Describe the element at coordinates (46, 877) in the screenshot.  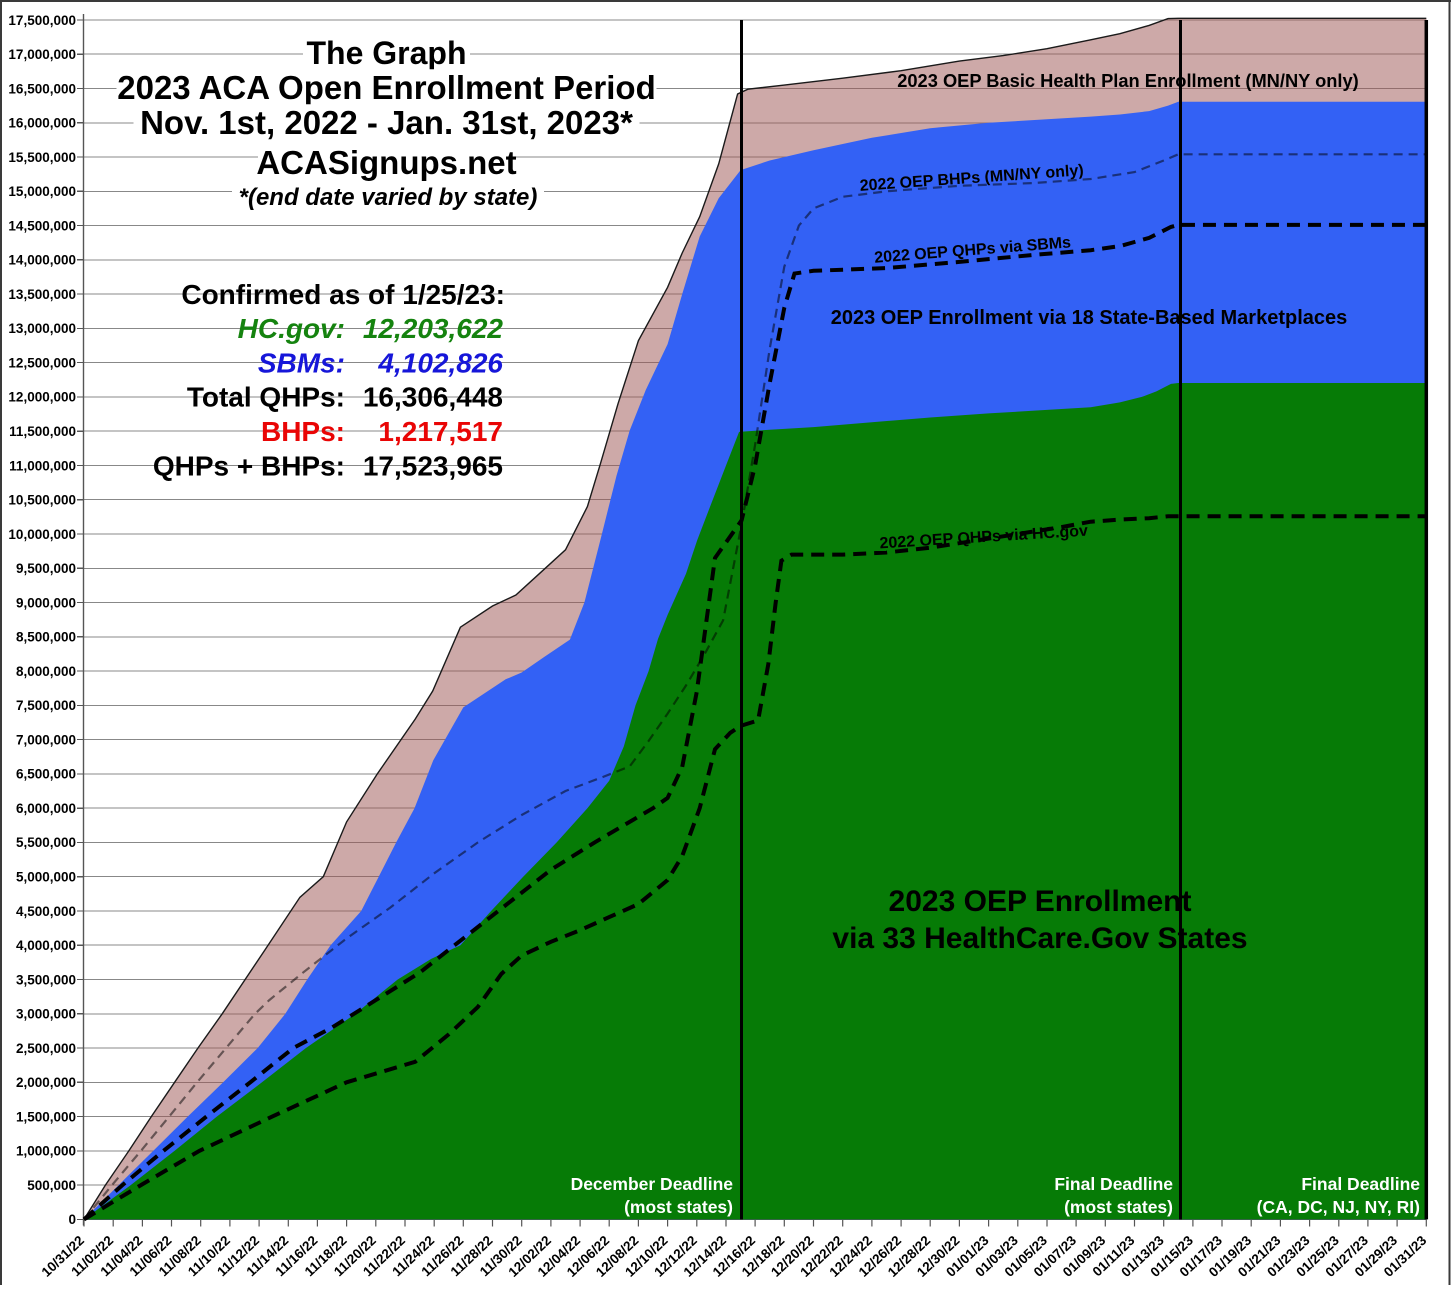
I see `svg-text: 5,000,000` at that location.